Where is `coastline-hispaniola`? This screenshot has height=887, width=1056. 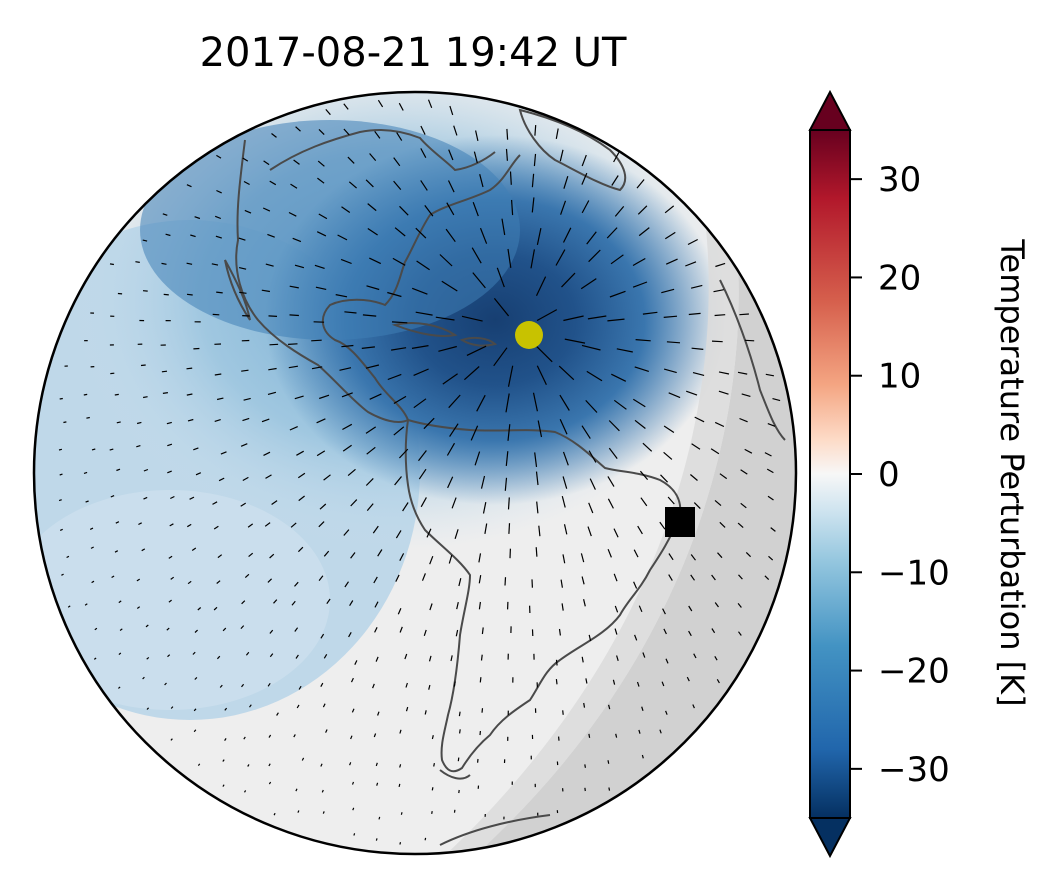
coastline-hispaniola is located at coordinates (478, 341).